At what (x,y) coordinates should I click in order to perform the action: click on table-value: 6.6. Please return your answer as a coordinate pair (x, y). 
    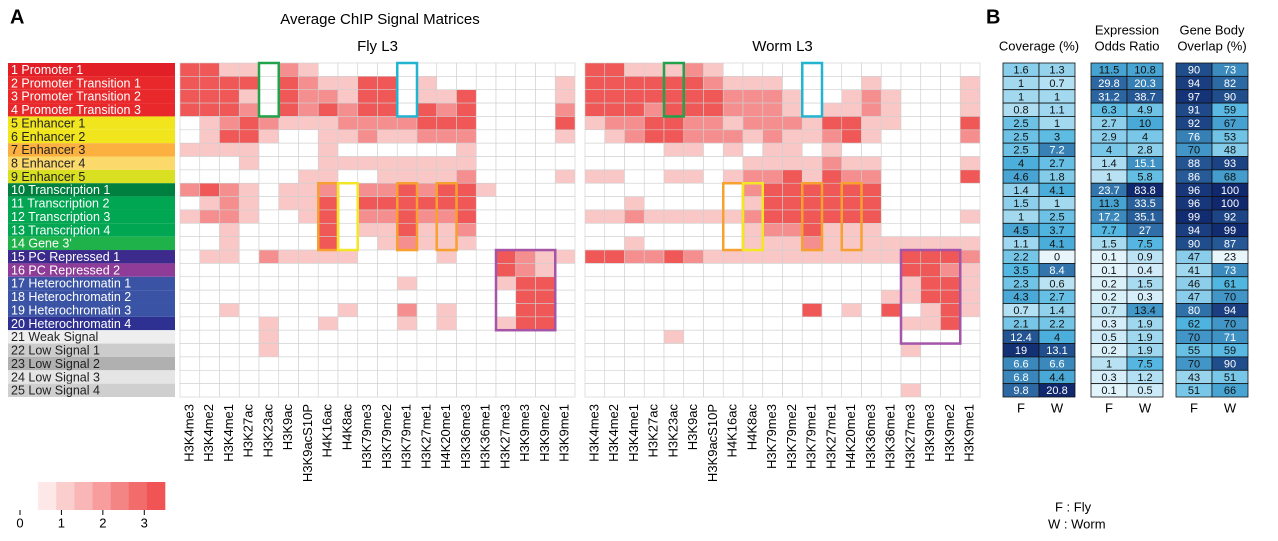
    Looking at the image, I should click on (1020, 365).